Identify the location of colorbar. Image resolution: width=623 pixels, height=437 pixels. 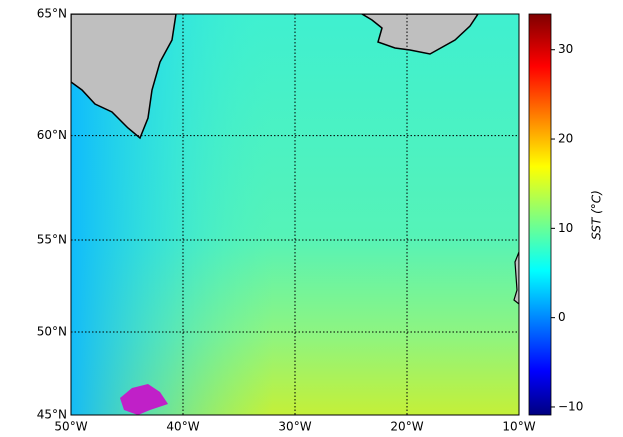
(540, 214).